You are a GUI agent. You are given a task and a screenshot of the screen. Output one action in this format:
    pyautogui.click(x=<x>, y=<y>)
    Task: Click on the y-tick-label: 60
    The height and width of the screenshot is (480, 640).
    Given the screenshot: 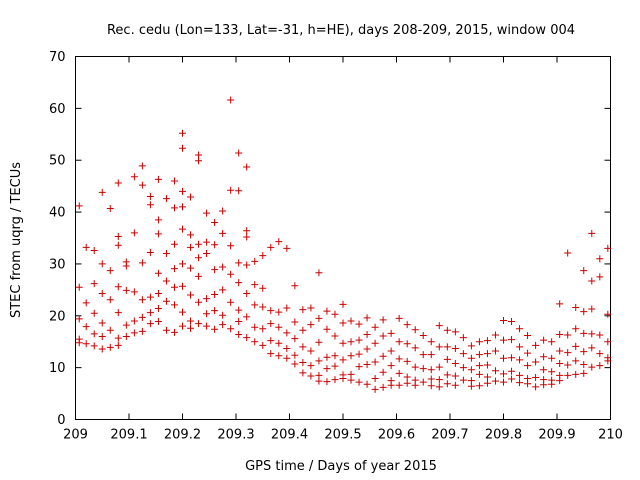 What is the action you would take?
    pyautogui.click(x=57, y=109)
    